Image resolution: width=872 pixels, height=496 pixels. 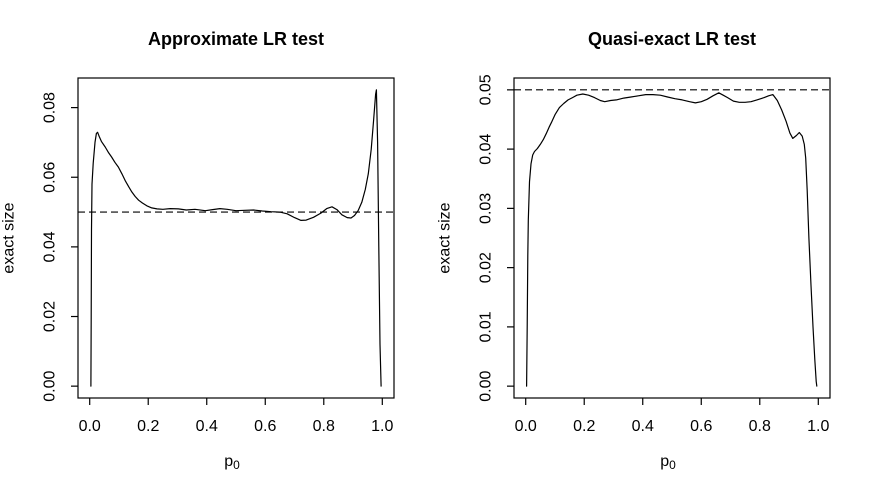 I want to click on y-tick-label: 0.01, so click(x=486, y=326).